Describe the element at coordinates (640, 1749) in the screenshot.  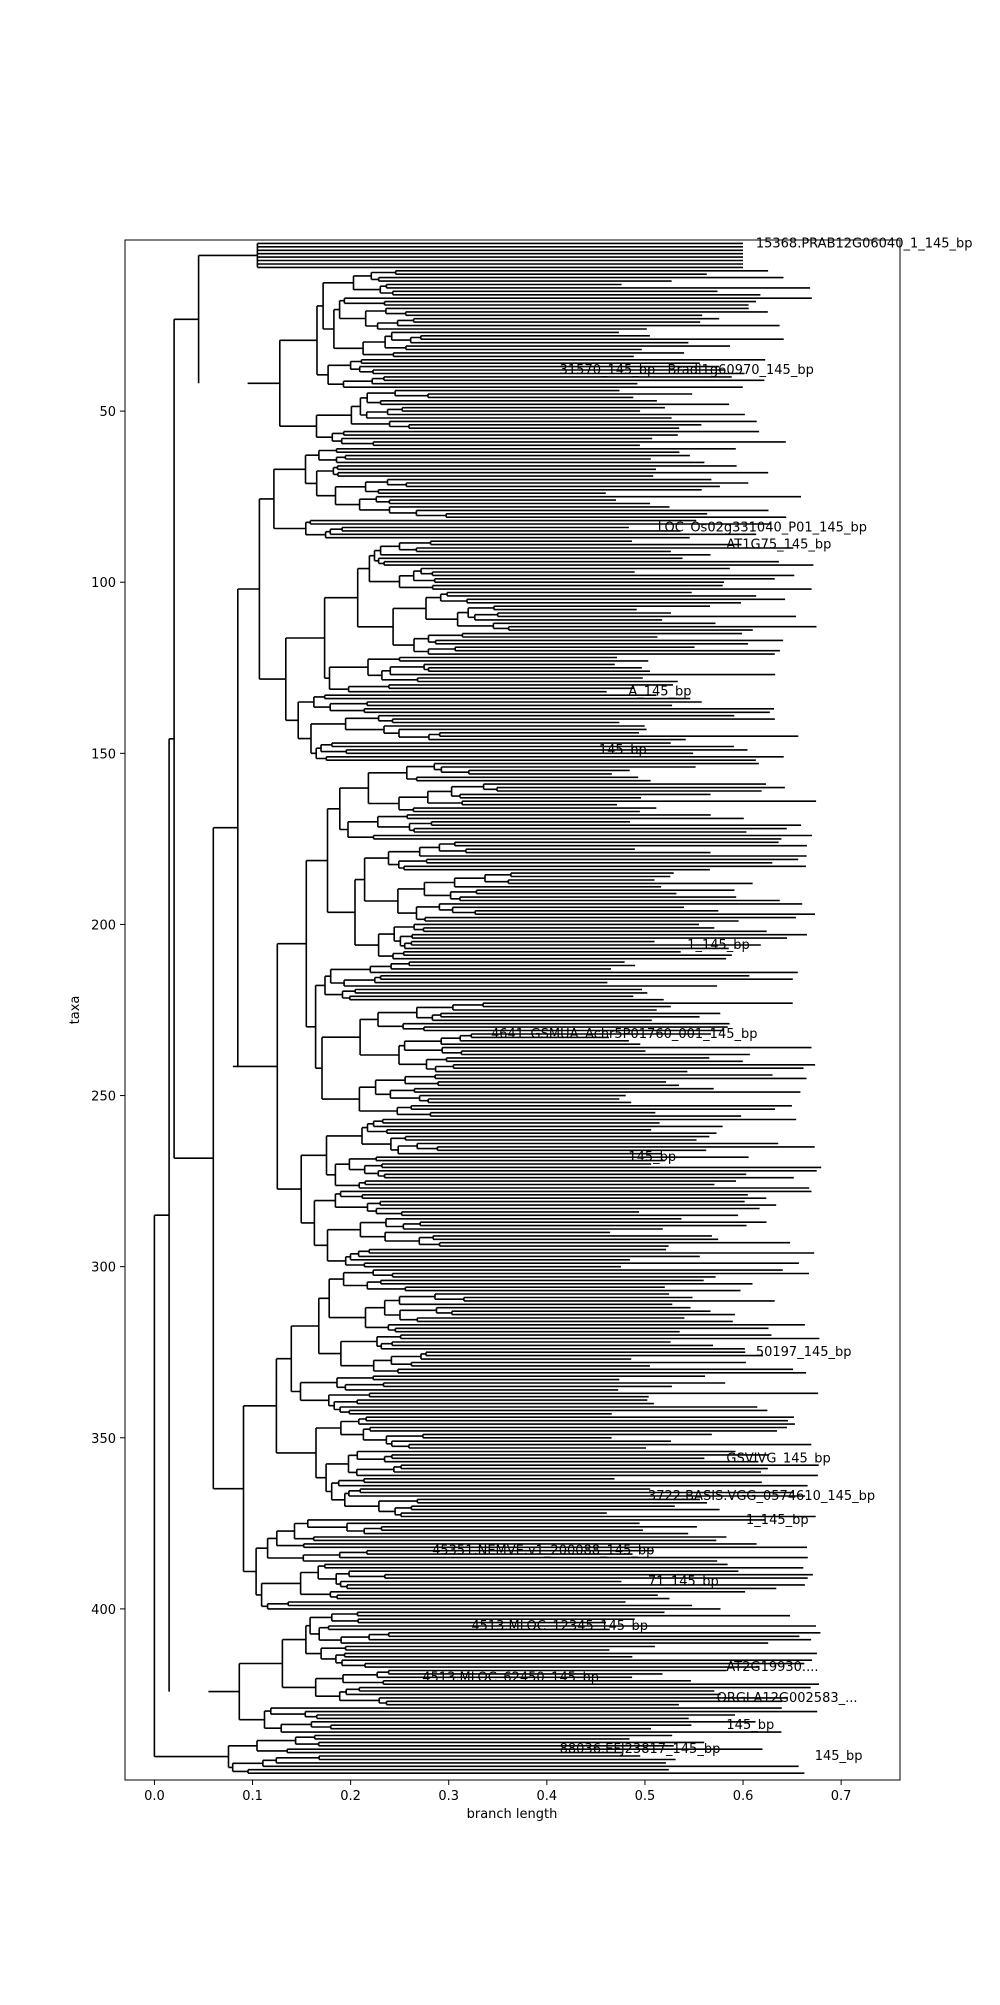
I see `leaf-label: 88036.EFJ23817_145_bp` at that location.